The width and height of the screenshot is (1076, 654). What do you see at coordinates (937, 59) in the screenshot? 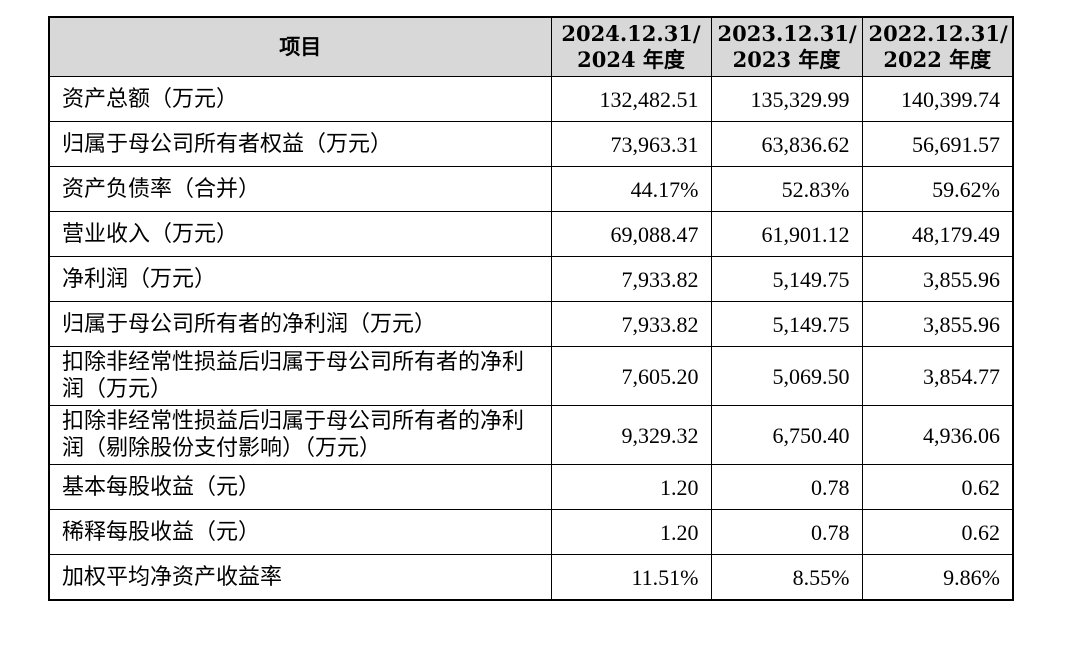
I see `header-2022-year: 2022 年度` at bounding box center [937, 59].